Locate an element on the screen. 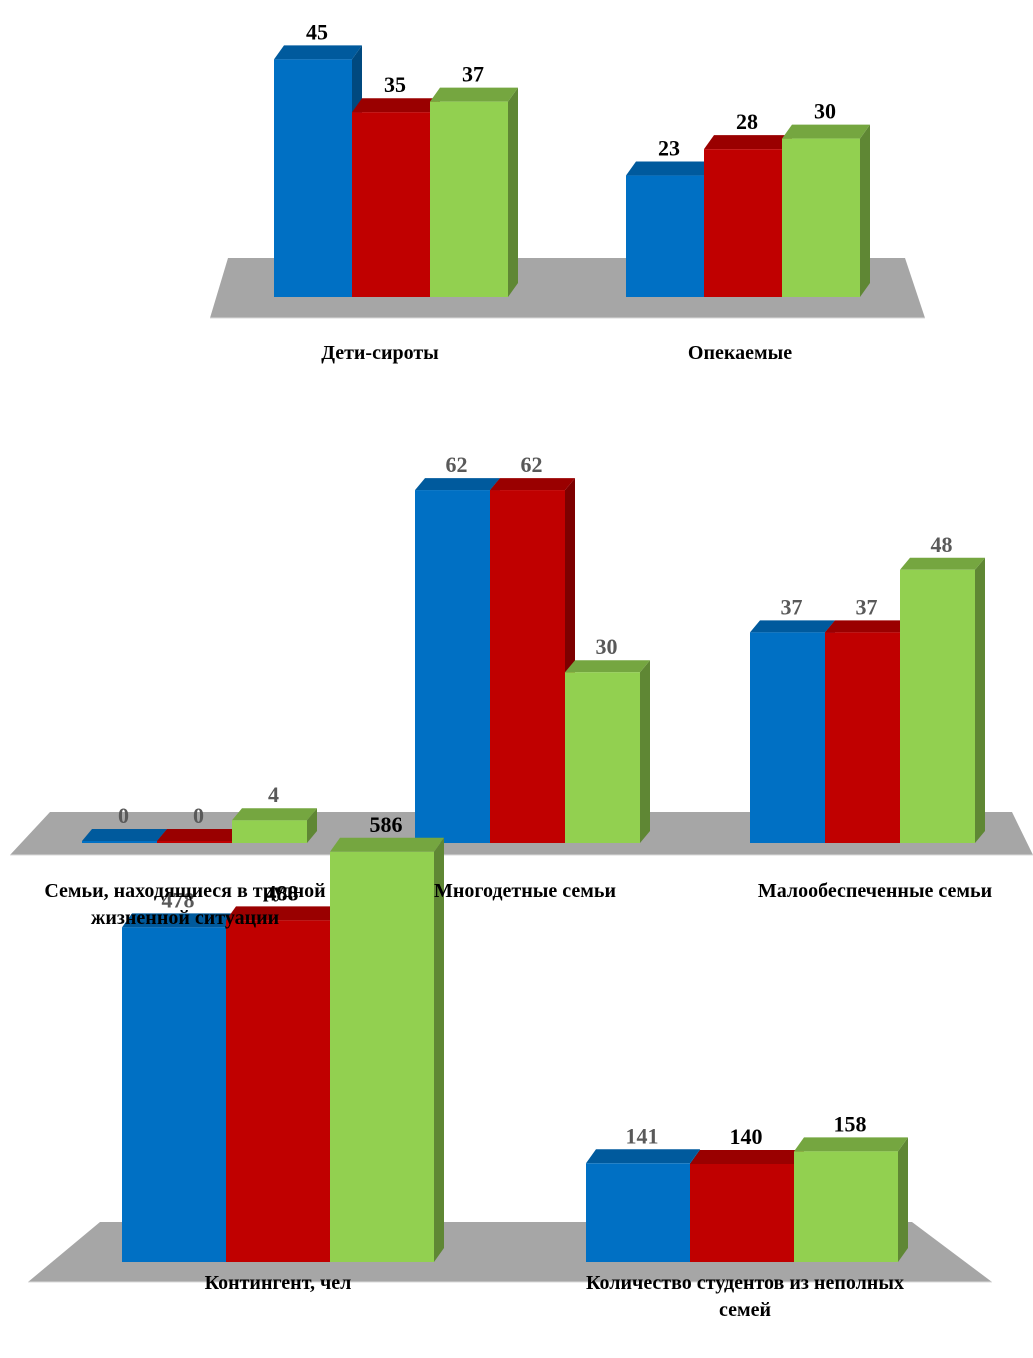 The image size is (1033, 1358). chart2-value-label-c2-s1: 62 is located at coordinates (457, 464).